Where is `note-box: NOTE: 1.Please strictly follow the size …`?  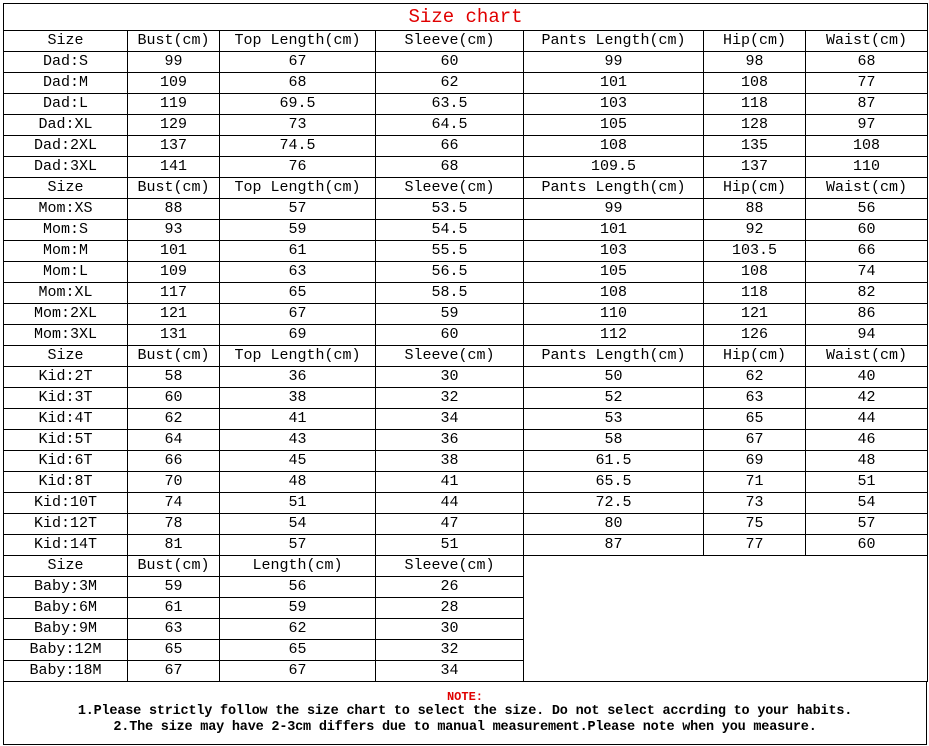 note-box: NOTE: 1.Please strictly follow the size … is located at coordinates (465, 713).